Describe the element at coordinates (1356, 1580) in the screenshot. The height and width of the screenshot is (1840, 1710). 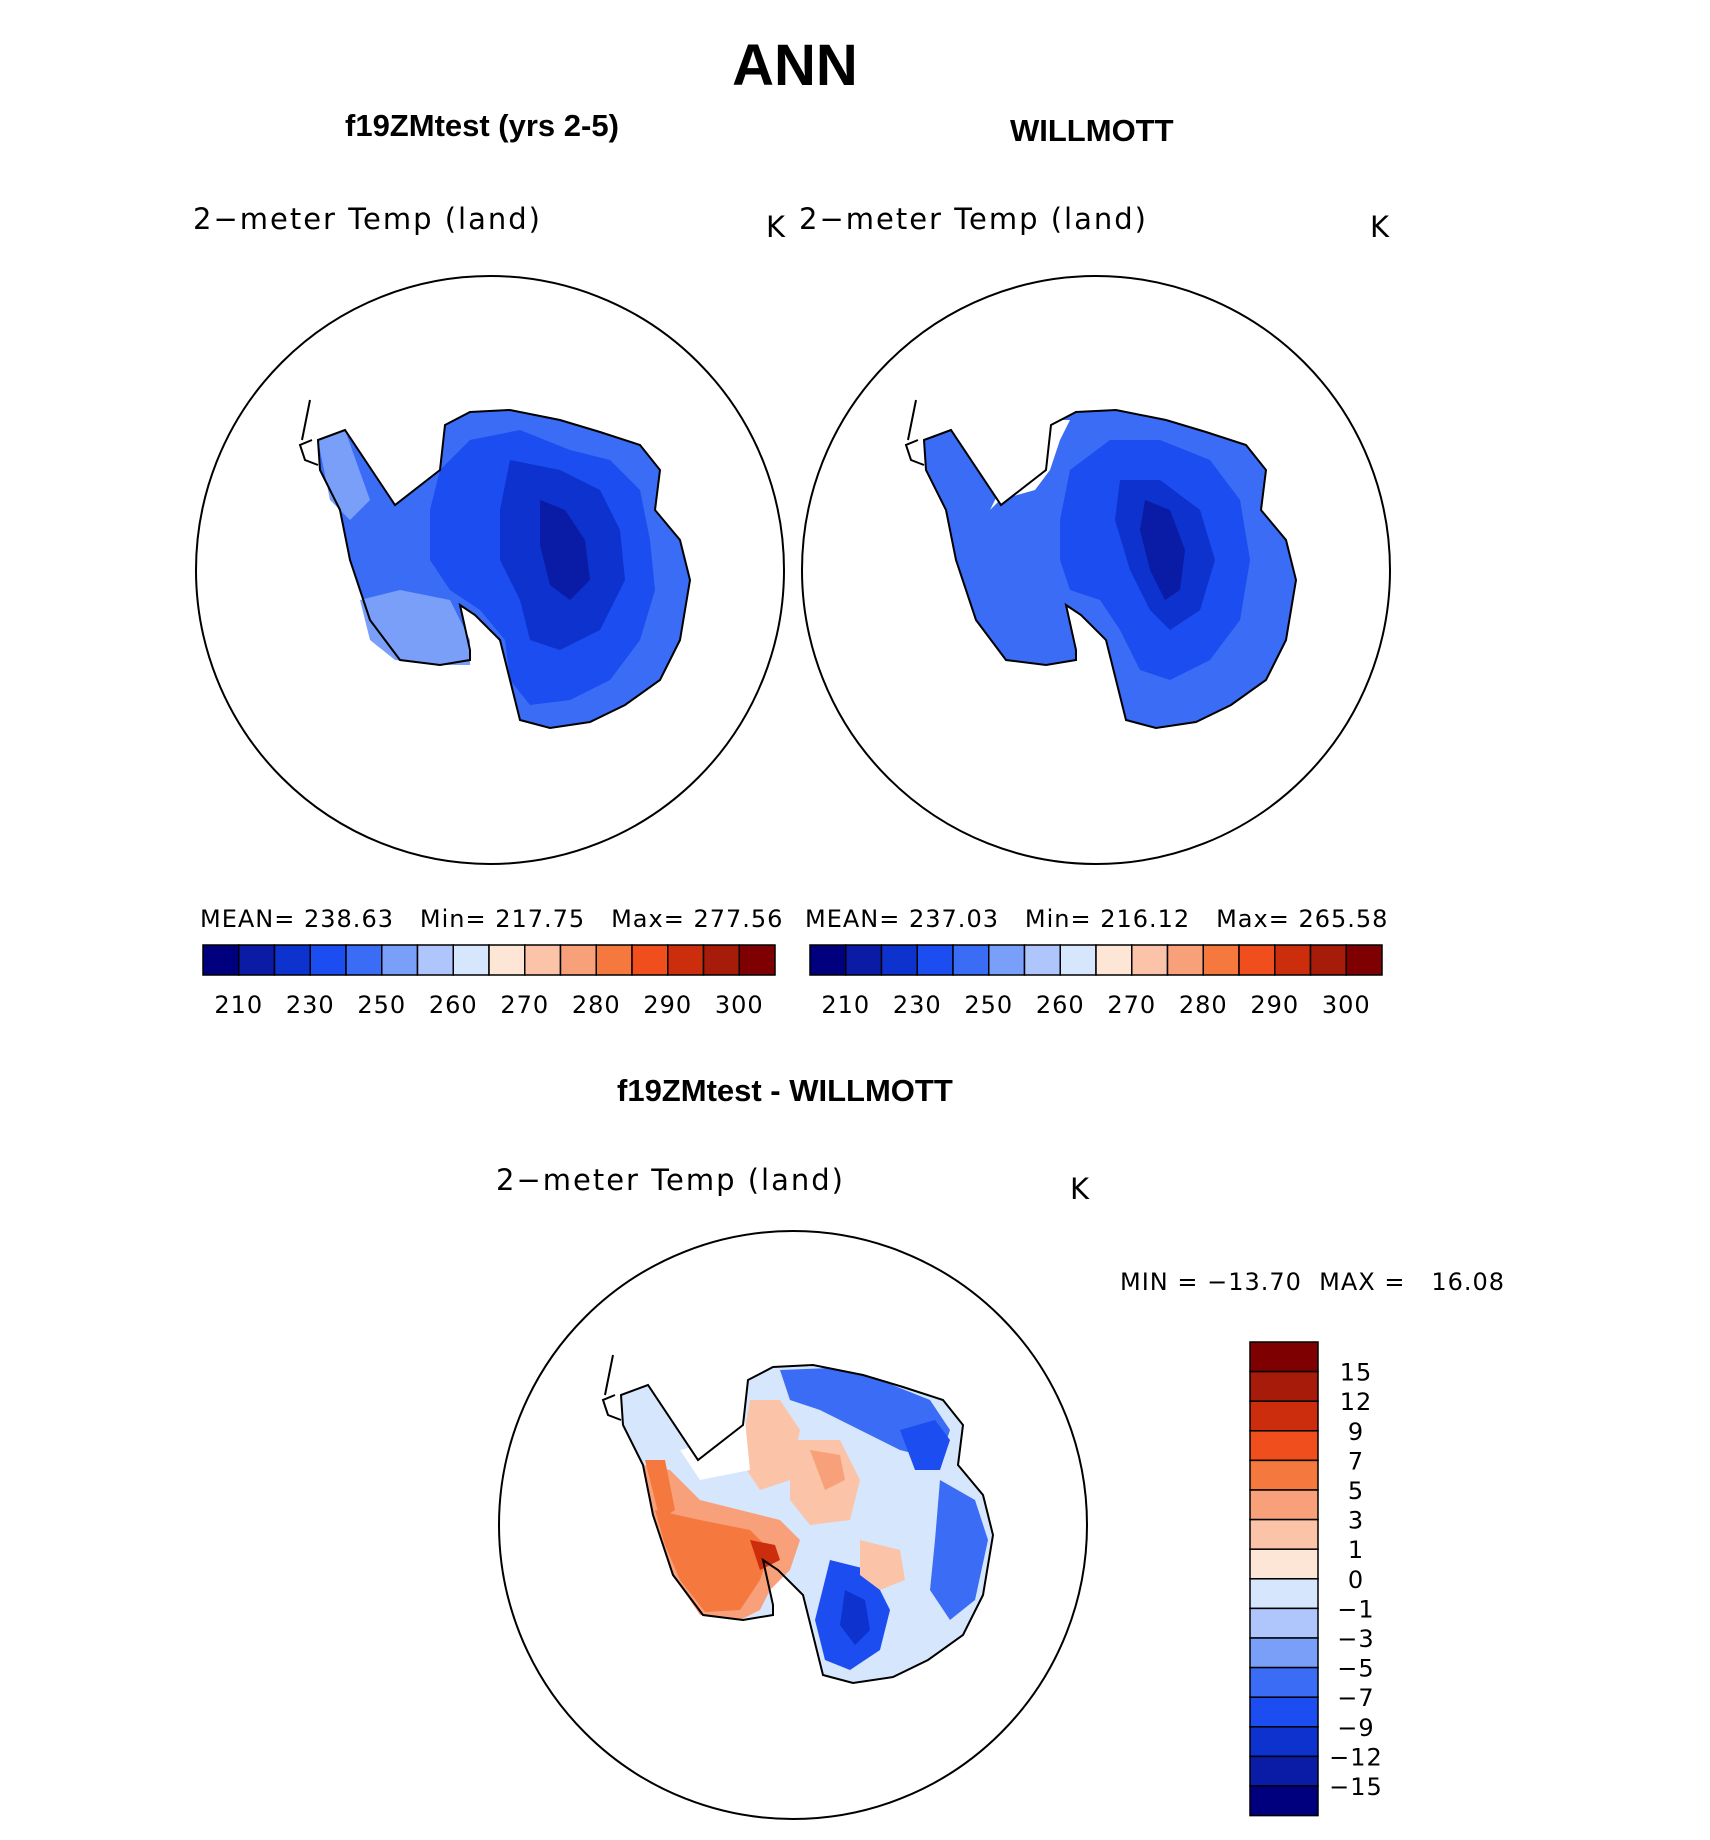
I see `diff-colorbar-label: 0` at that location.